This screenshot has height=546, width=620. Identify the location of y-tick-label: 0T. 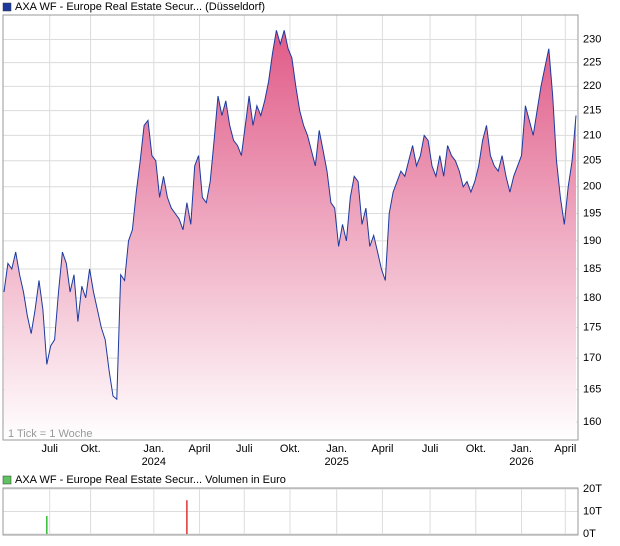
(589, 534).